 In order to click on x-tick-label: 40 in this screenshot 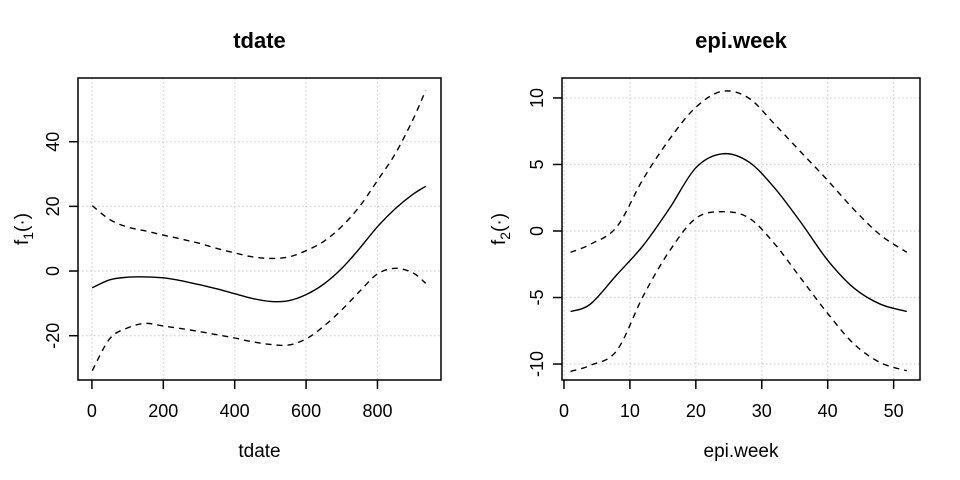, I will do `click(828, 411)`.